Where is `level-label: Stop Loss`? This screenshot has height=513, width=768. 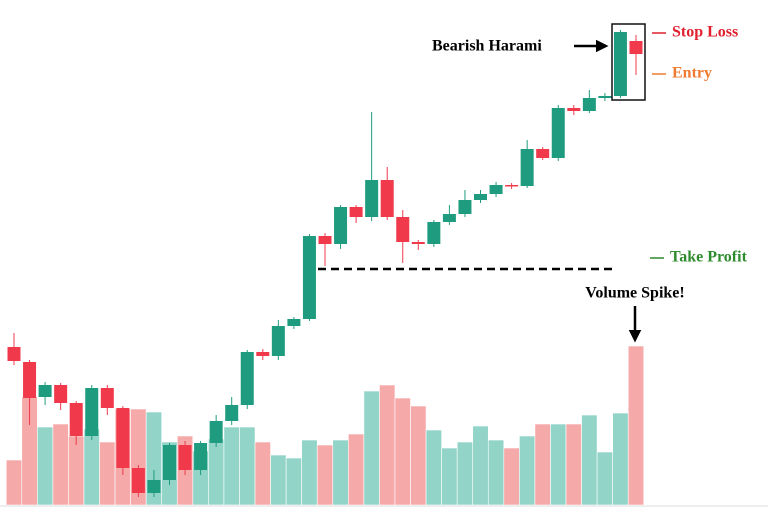 level-label: Stop Loss is located at coordinates (705, 32).